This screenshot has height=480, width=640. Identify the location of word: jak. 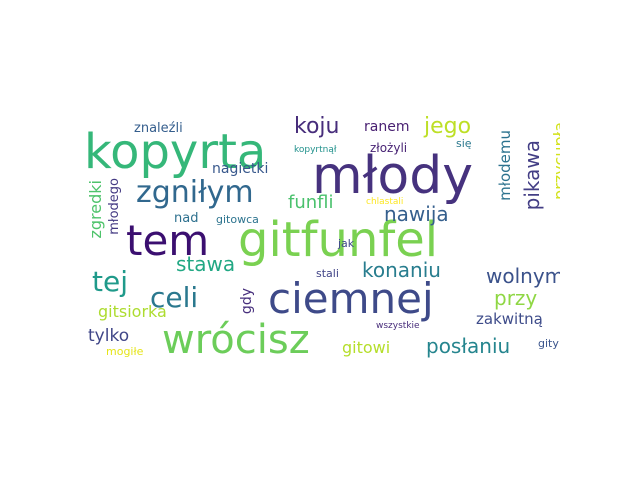
(346, 243).